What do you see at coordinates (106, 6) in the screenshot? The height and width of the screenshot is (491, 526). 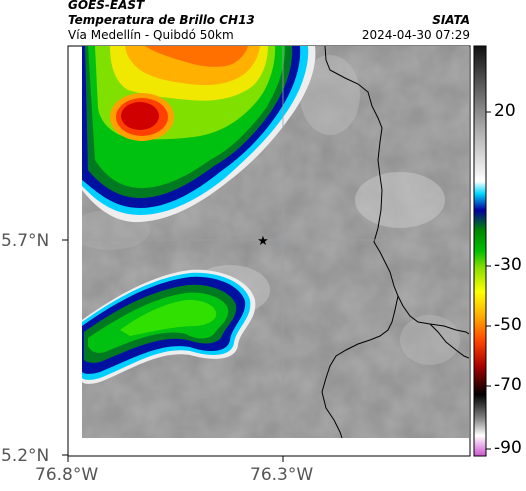 I see `satellite-name: GOES-EAST` at bounding box center [106, 6].